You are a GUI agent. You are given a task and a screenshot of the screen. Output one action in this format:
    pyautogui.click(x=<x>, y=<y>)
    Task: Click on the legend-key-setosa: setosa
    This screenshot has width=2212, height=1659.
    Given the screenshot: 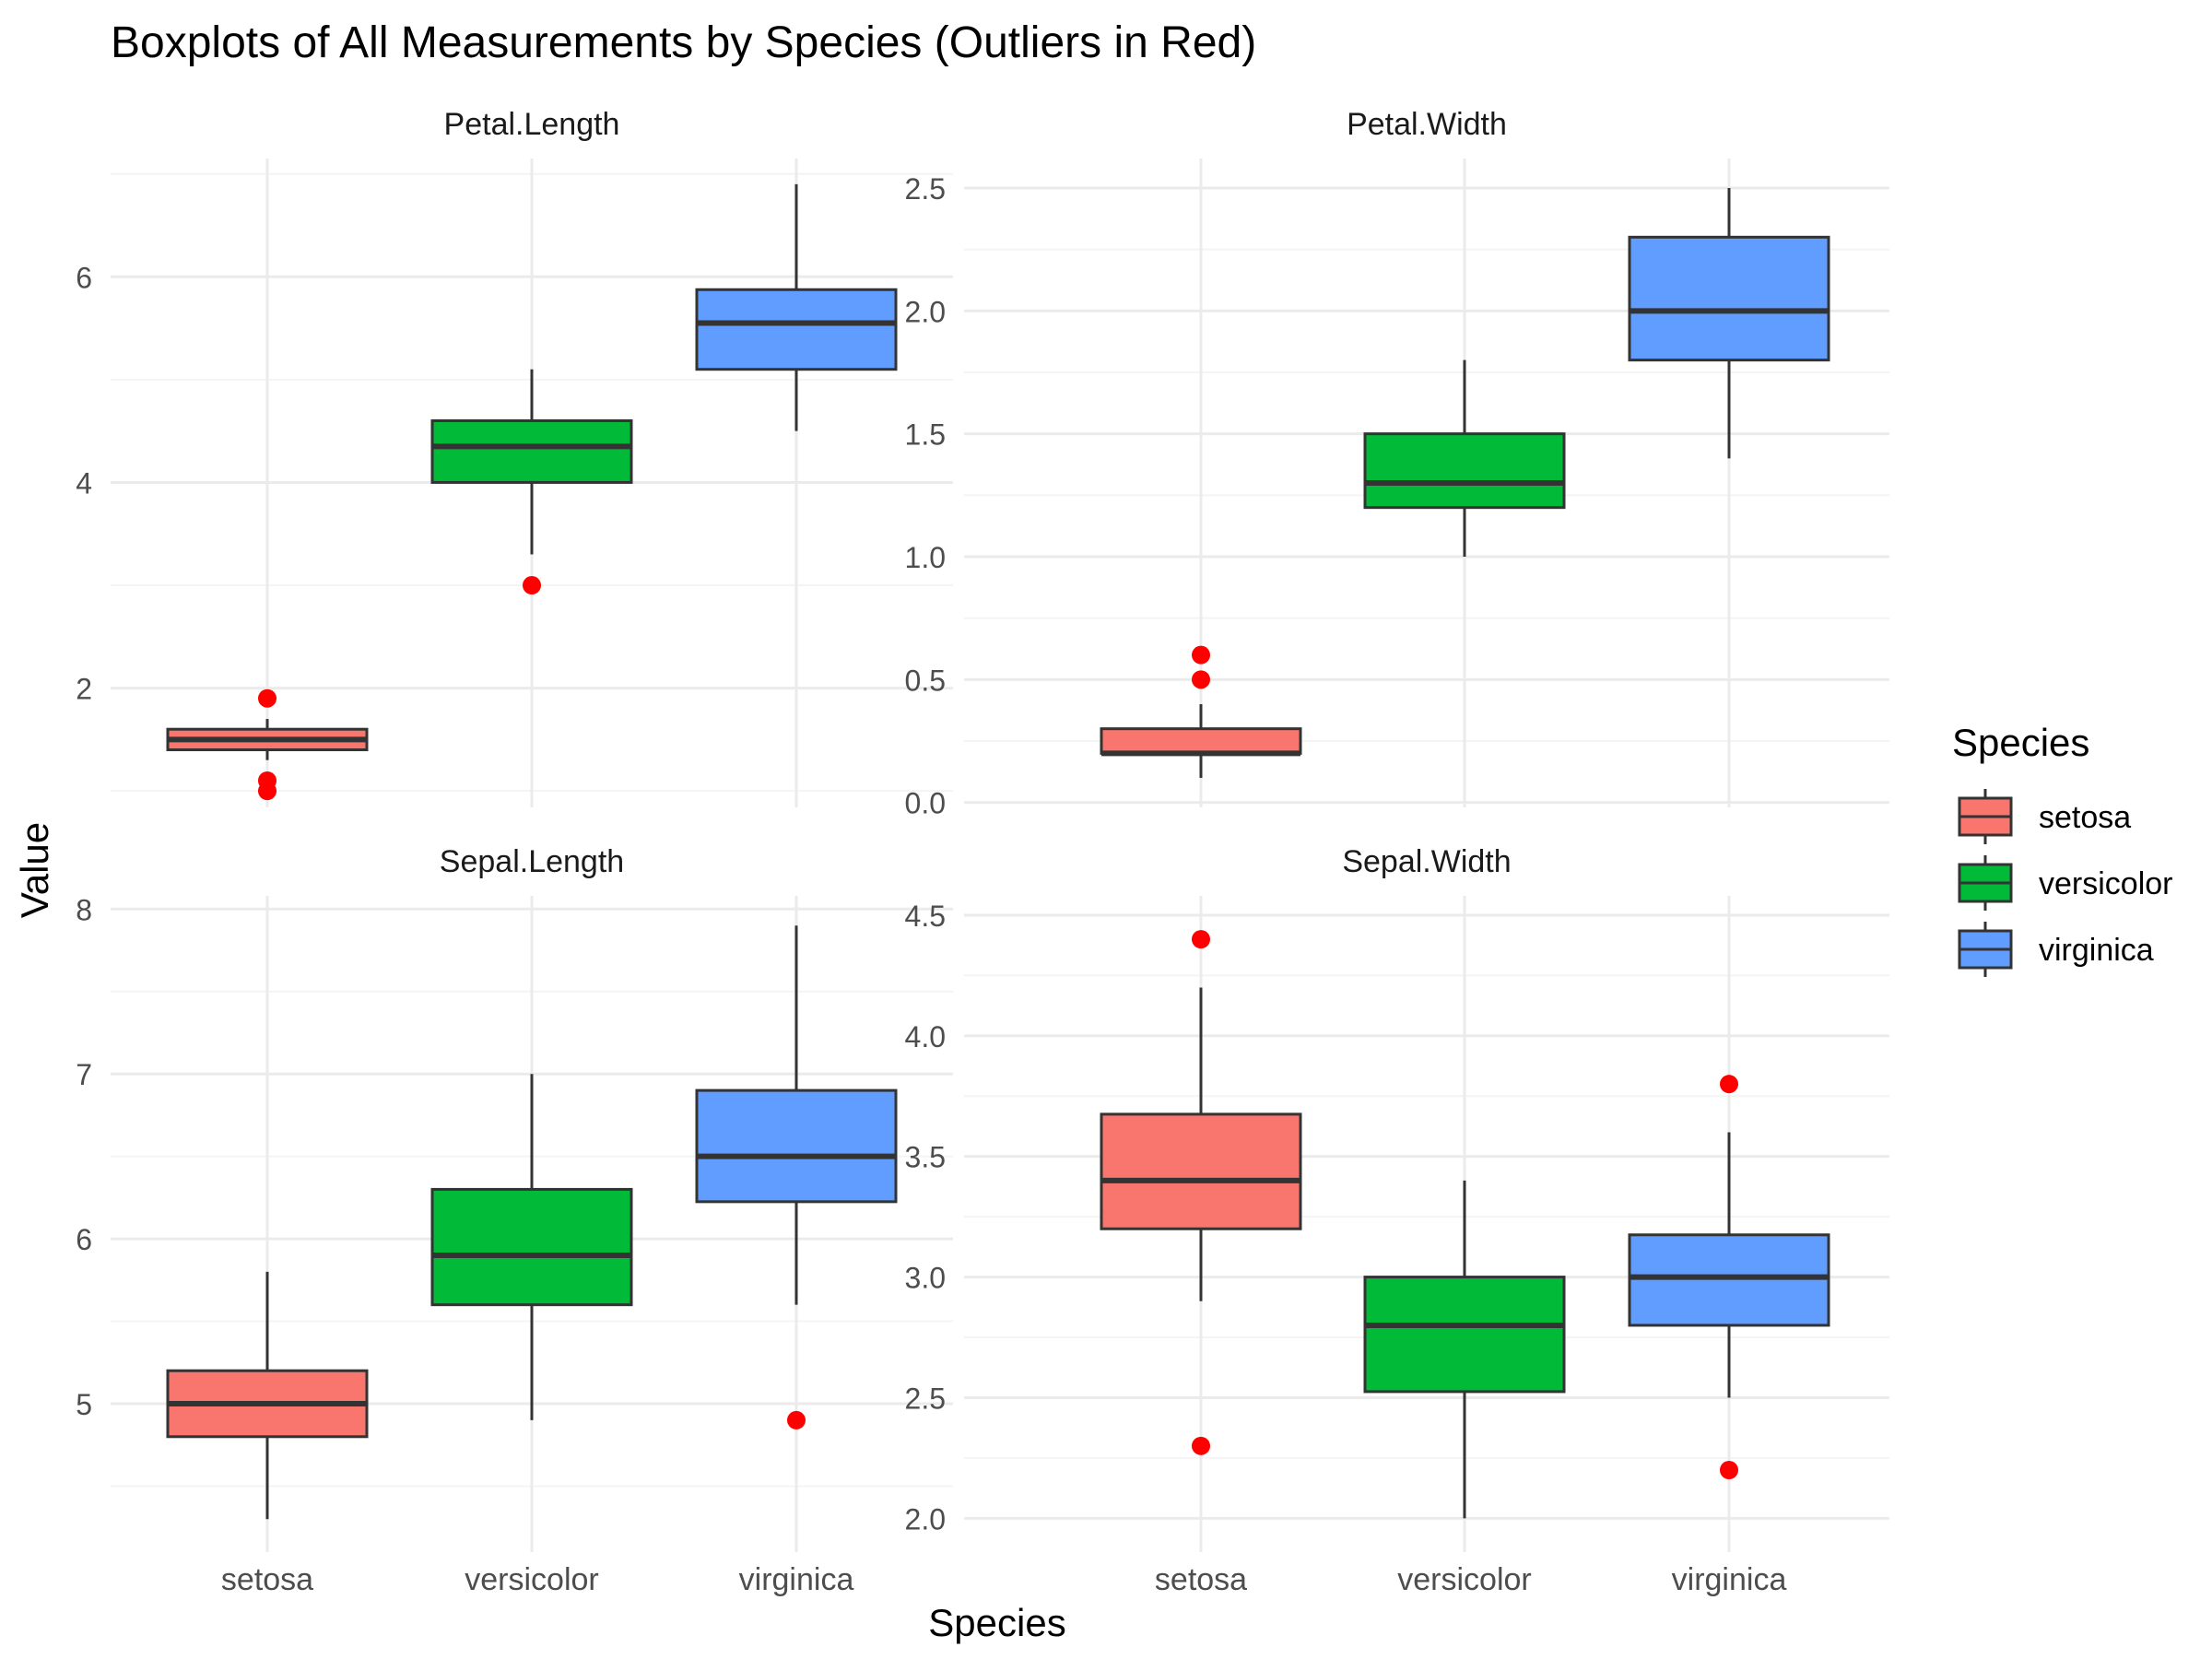 What is the action you would take?
    pyautogui.click(x=2044, y=816)
    